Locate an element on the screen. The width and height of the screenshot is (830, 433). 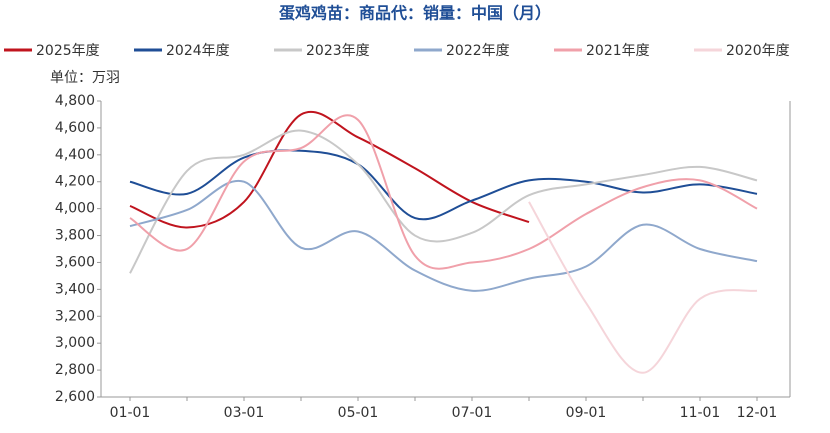
y-tick-label: 4,000 is located at coordinates (75, 209).